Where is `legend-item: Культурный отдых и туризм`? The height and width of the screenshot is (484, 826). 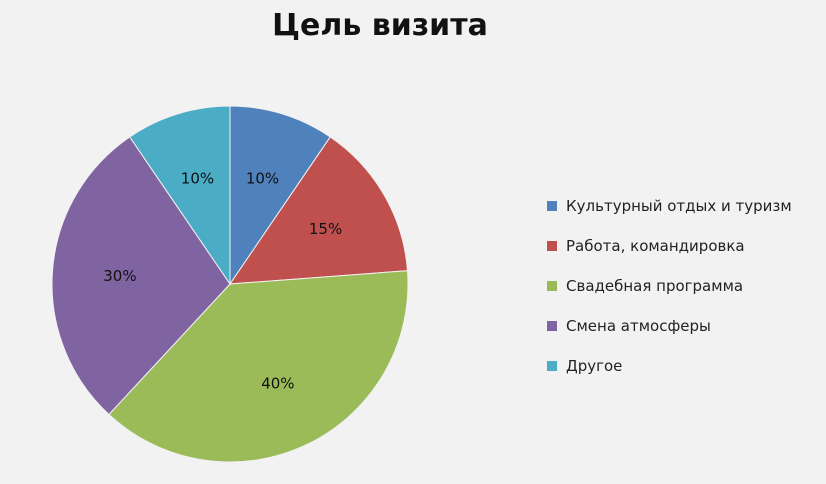 legend-item: Культурный отдых и туризм is located at coordinates (669, 206).